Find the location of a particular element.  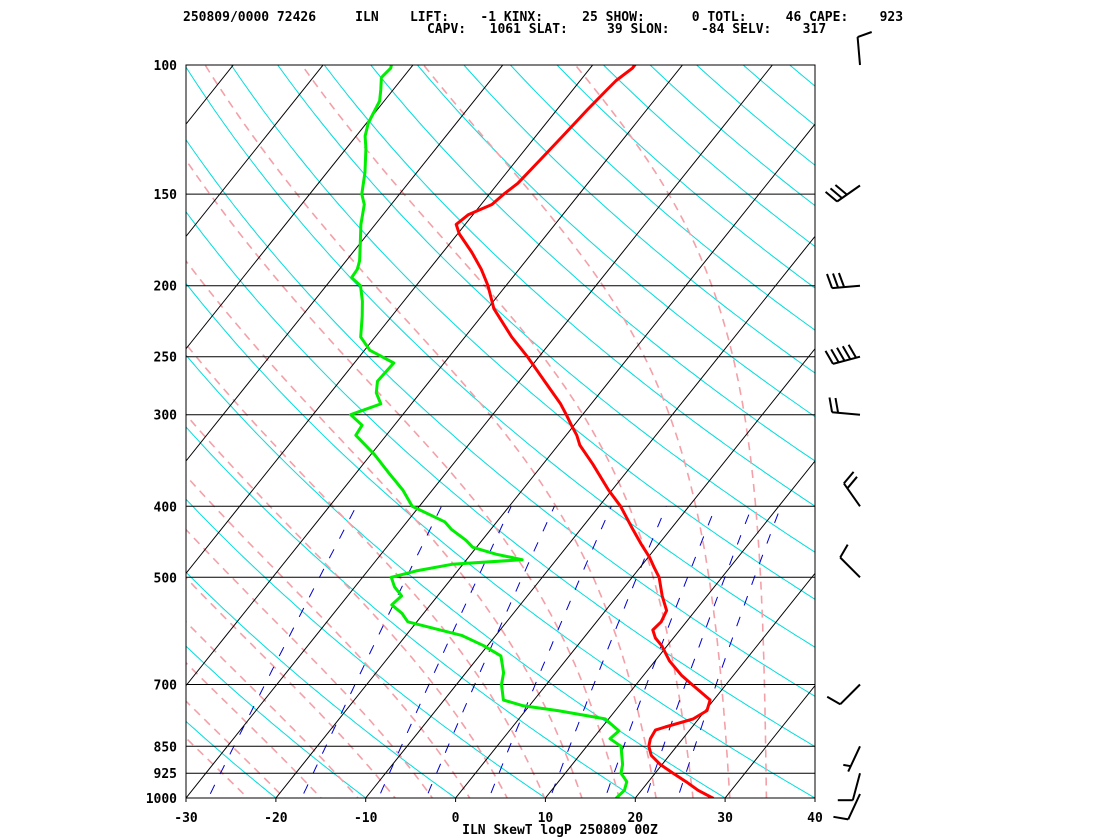

x-tick-label: -10 is located at coordinates (366, 818).